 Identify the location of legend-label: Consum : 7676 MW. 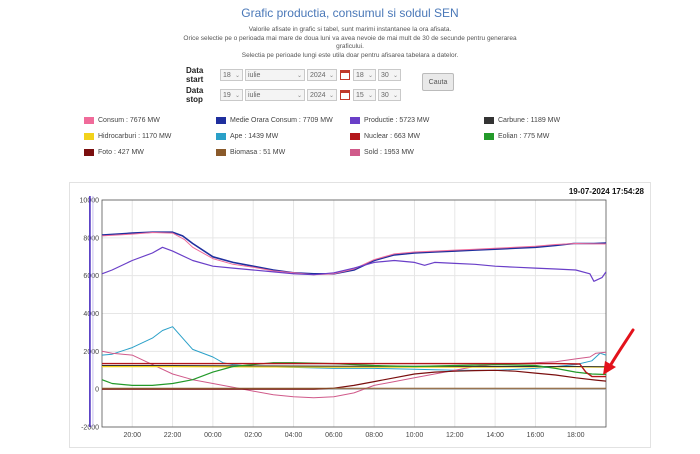
(129, 120).